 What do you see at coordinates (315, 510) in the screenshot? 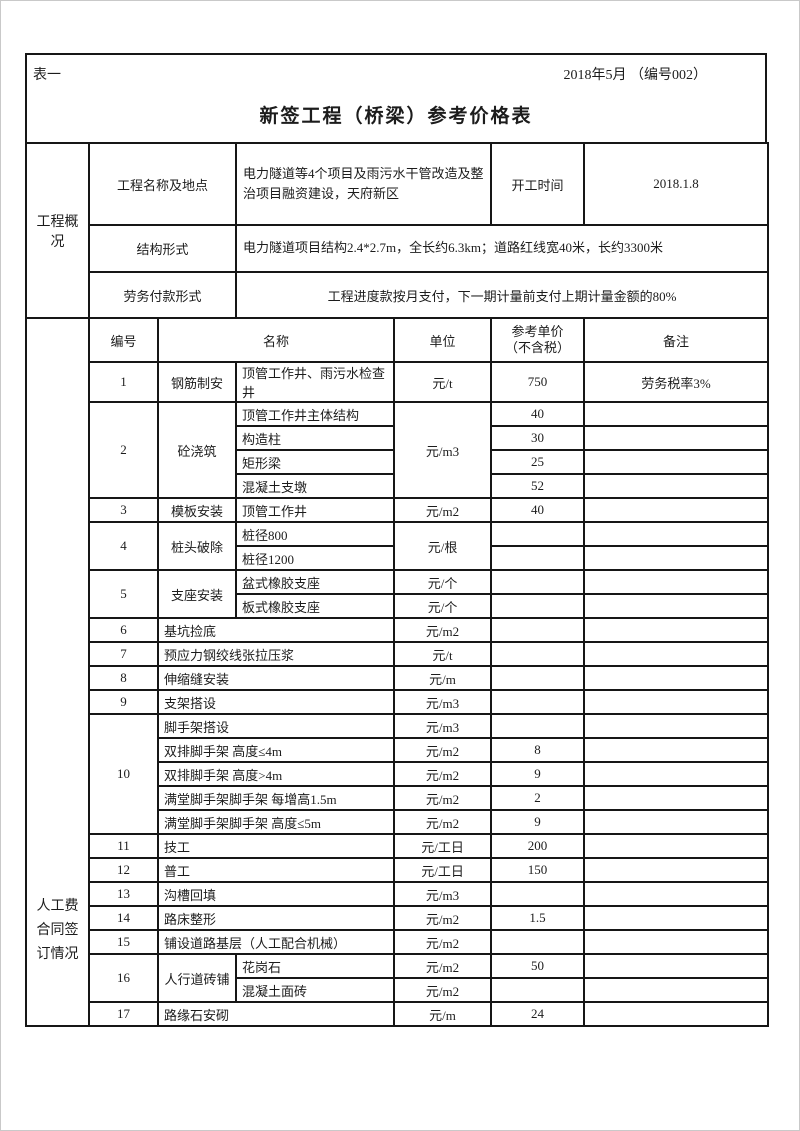
I see `item-subname-cell: 顶管工作井` at bounding box center [315, 510].